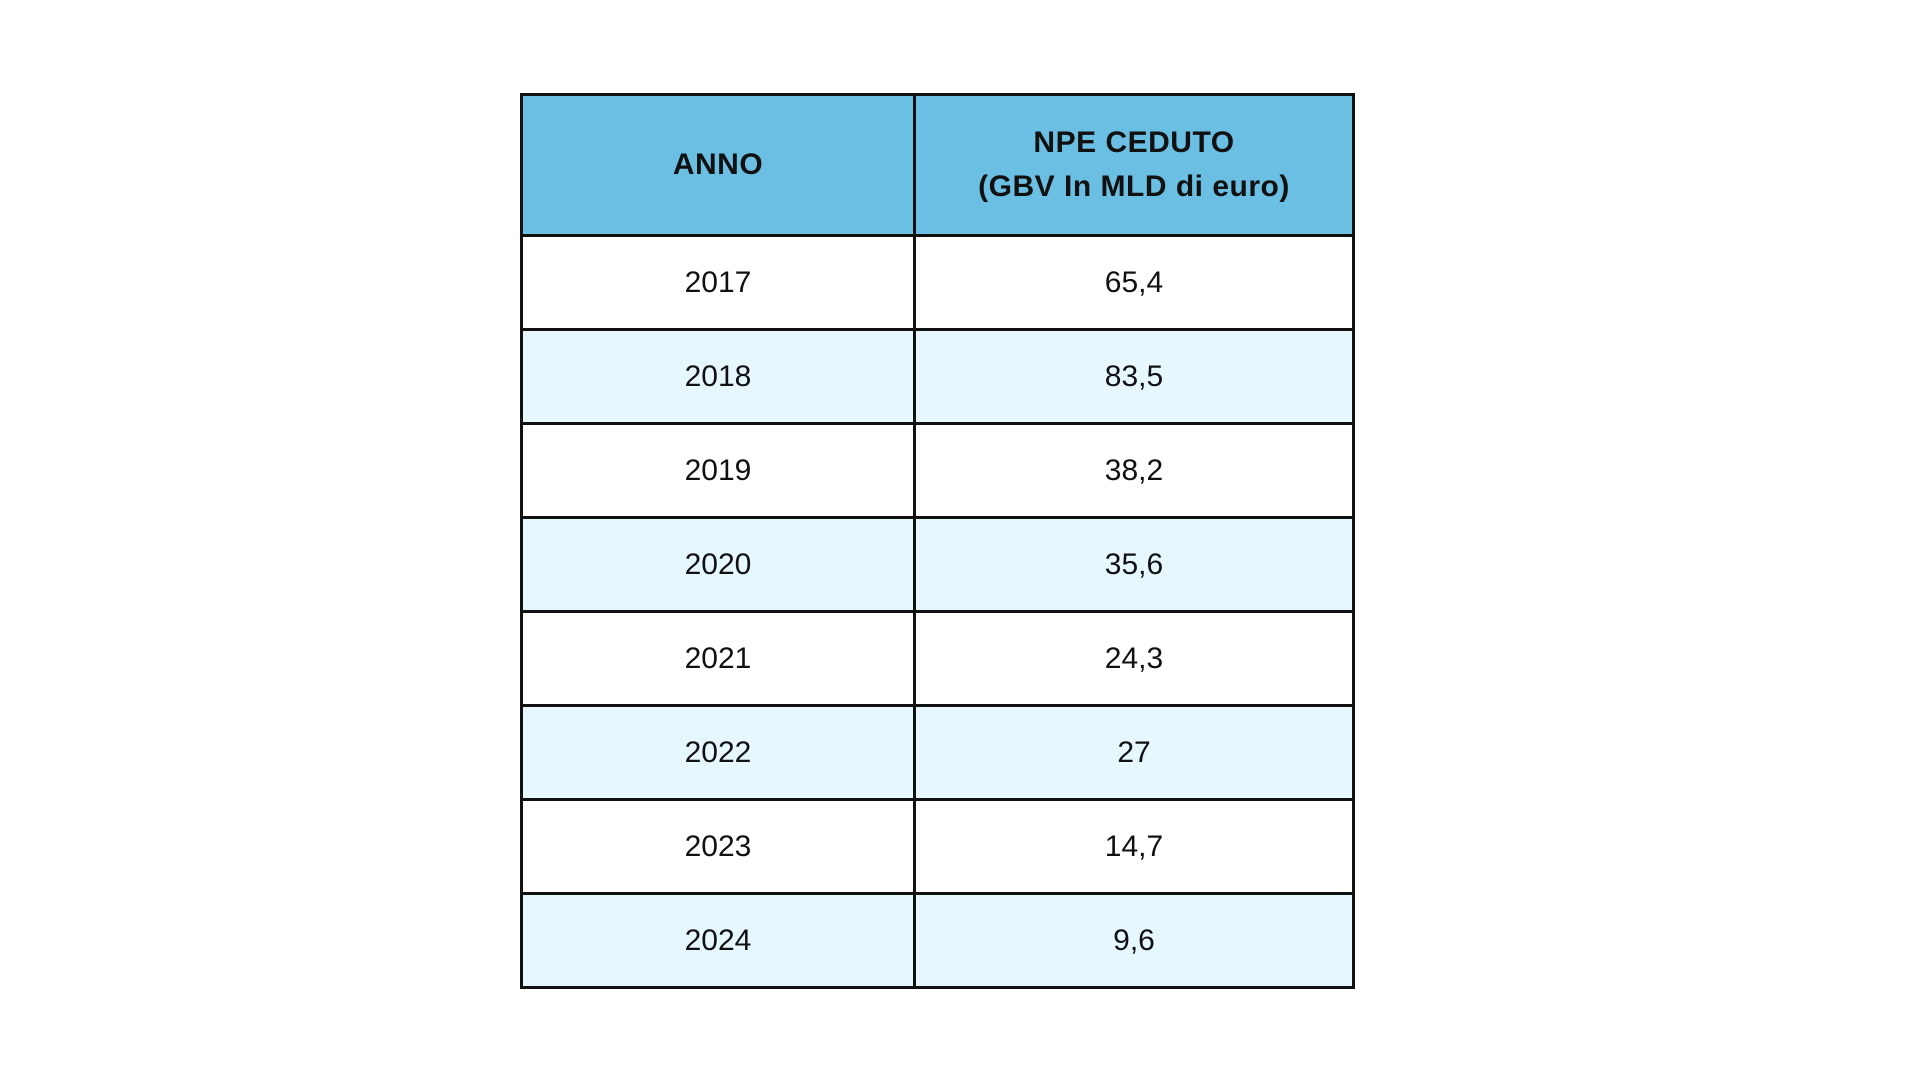  Describe the element at coordinates (718, 846) in the screenshot. I see `year-cell: 2023` at that location.